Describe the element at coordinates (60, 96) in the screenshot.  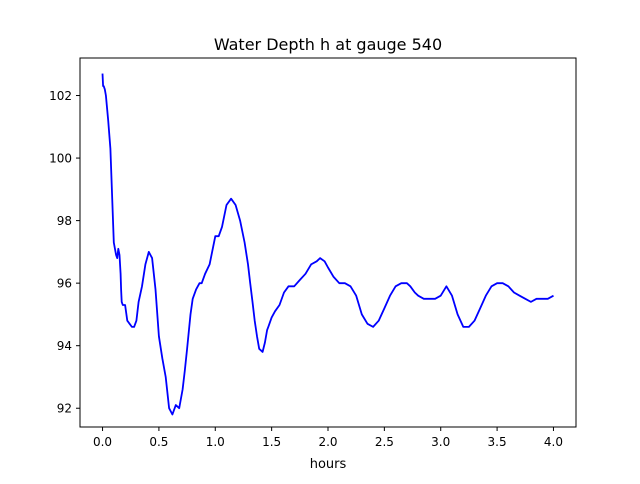
I see `y-tick-label: 102` at that location.